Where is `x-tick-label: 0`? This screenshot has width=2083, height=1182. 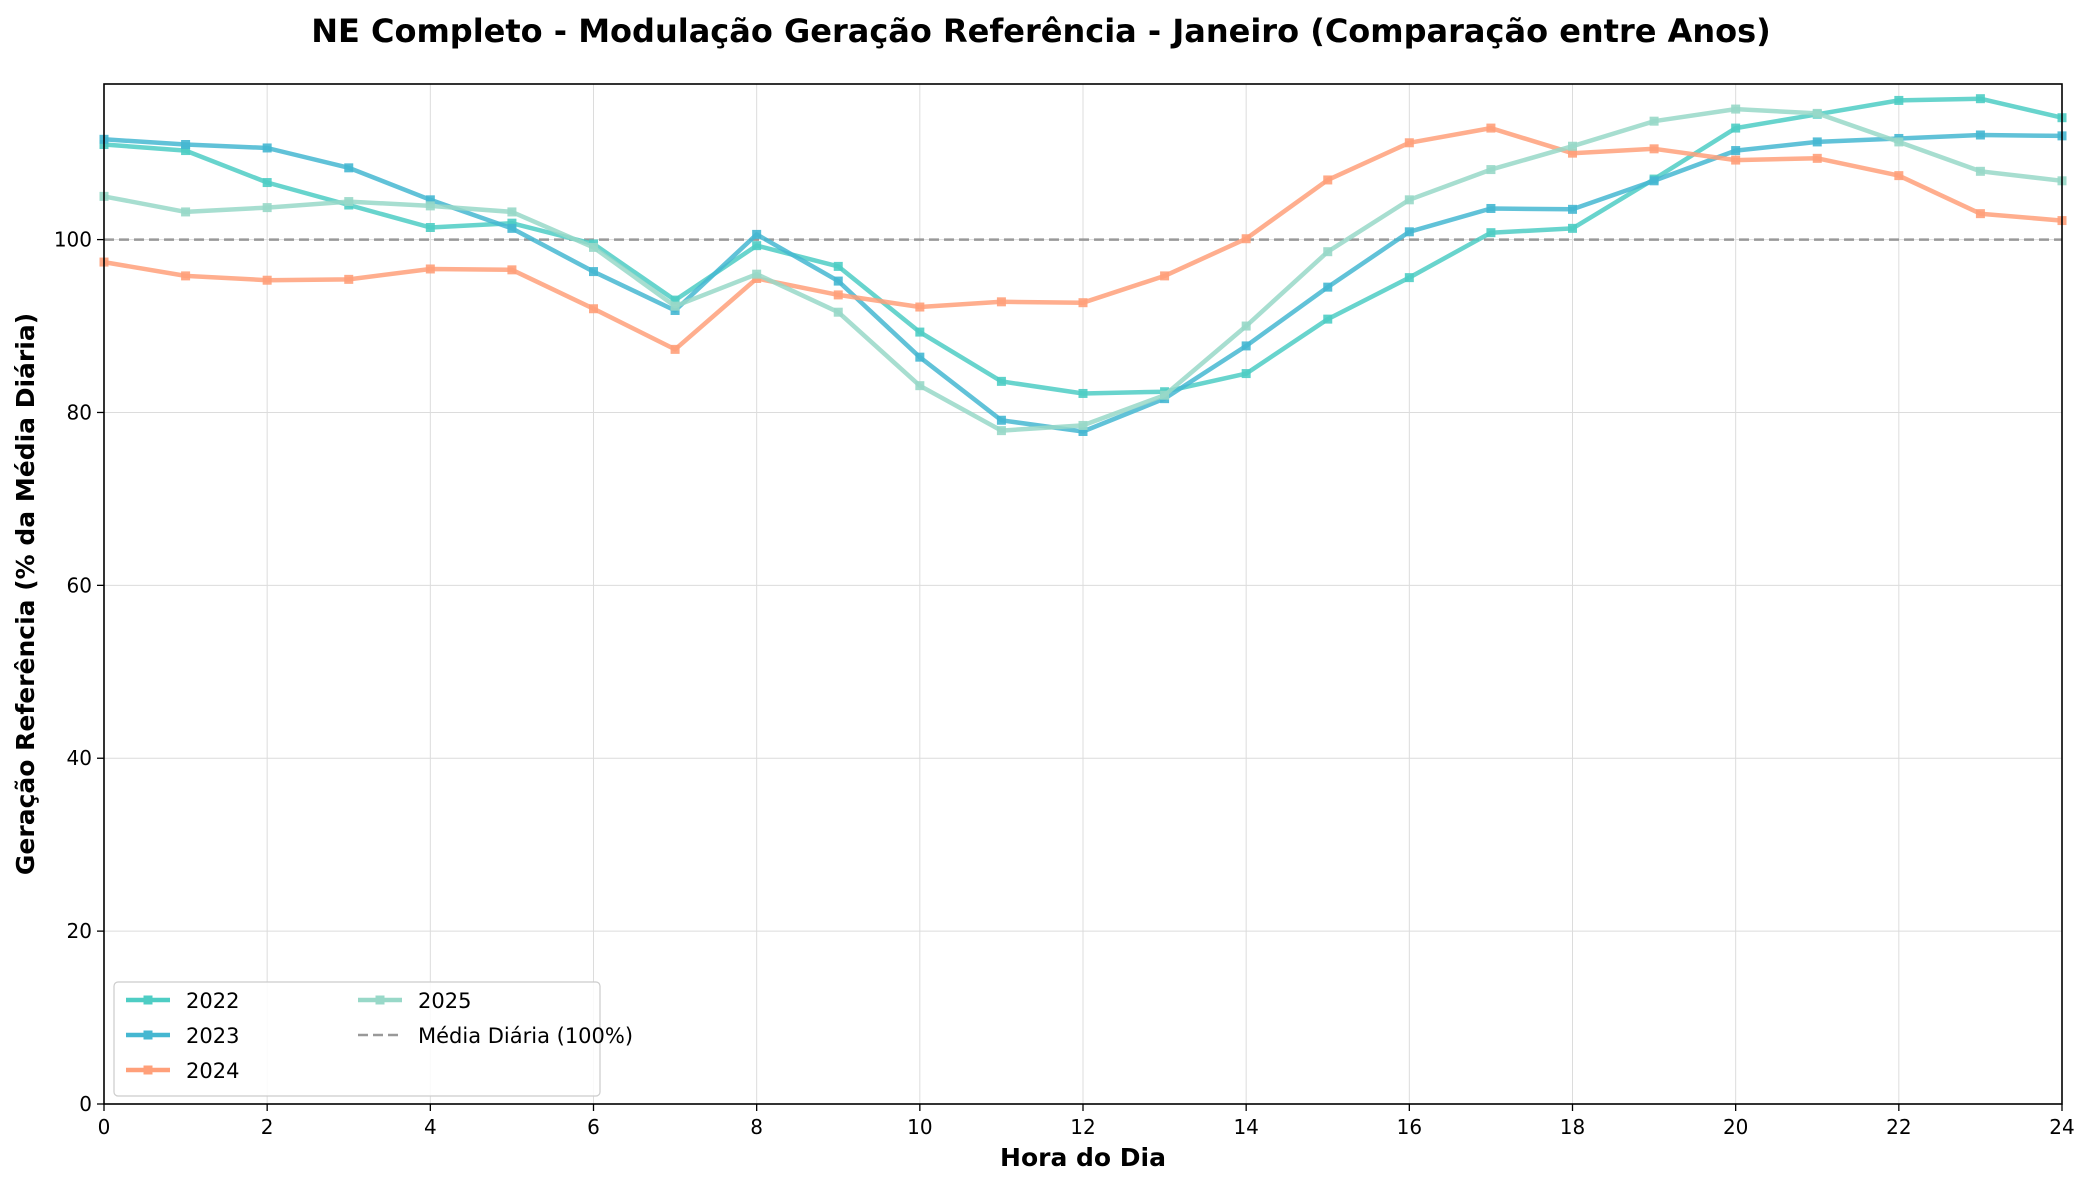
x-tick-label: 0 is located at coordinates (104, 1127).